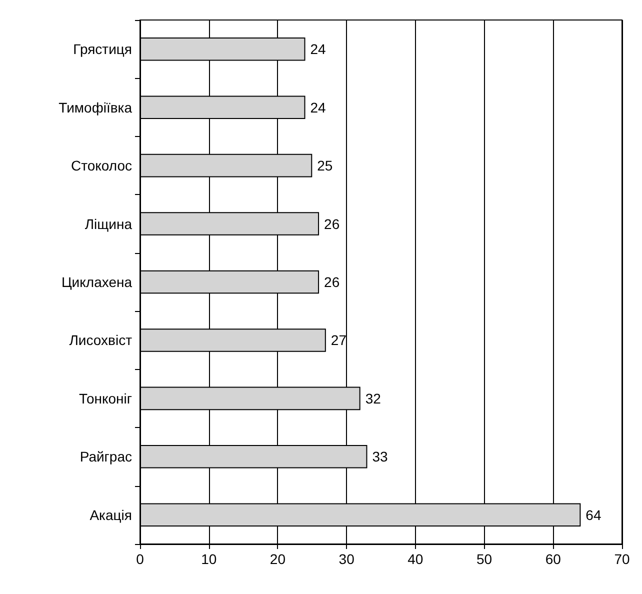  Describe the element at coordinates (102, 49) in the screenshot. I see `y-tick-label: Грястиця` at that location.